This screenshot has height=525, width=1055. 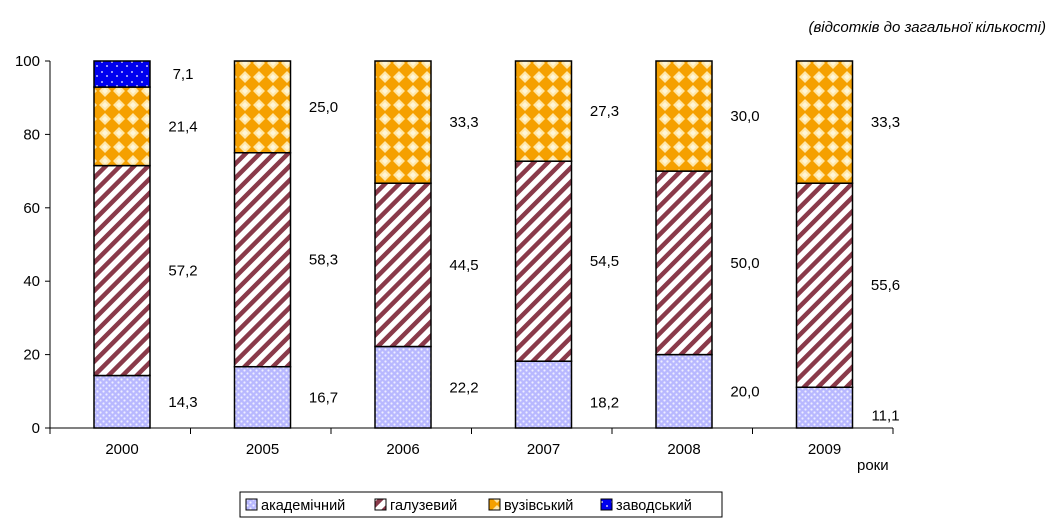 I want to click on data-label: 55,6, so click(x=885, y=285).